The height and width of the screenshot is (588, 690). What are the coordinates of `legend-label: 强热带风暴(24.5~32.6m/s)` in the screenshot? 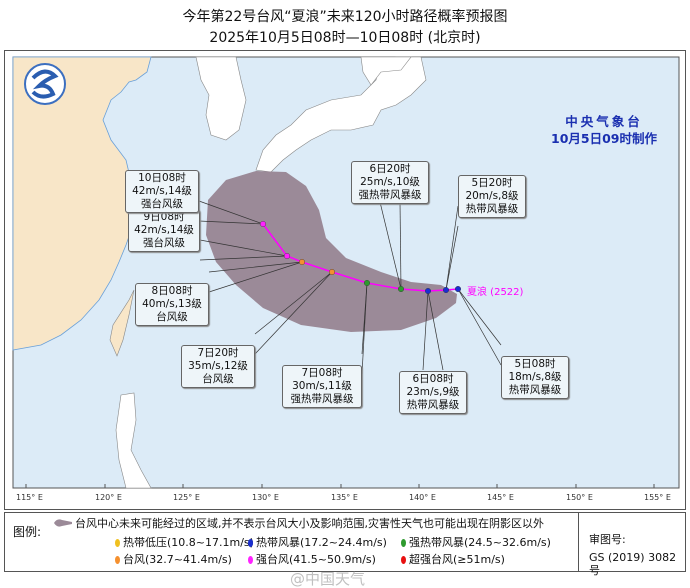 It's located at (480, 542).